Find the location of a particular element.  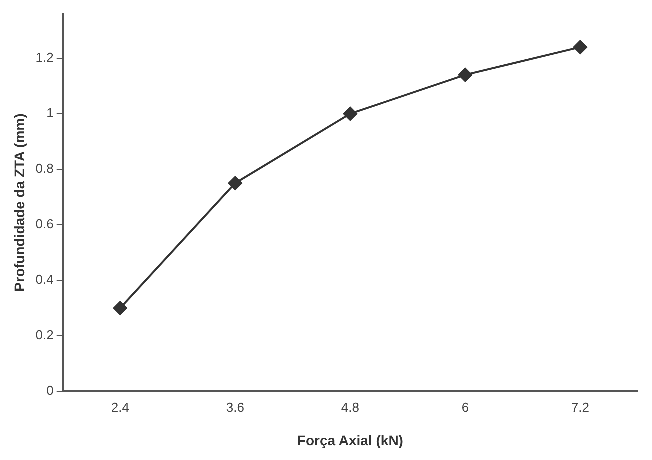

x-tick-label: 6 is located at coordinates (466, 407).